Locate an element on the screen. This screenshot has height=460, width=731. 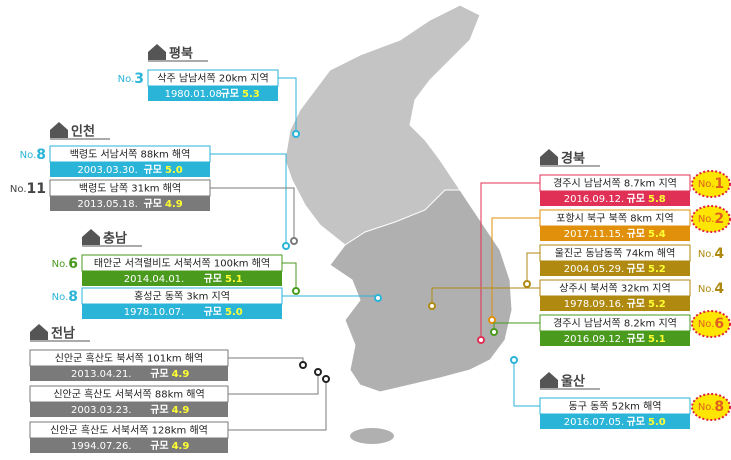
location: 포항시 북구 북쪽 8km 지역 is located at coordinates (614, 219).